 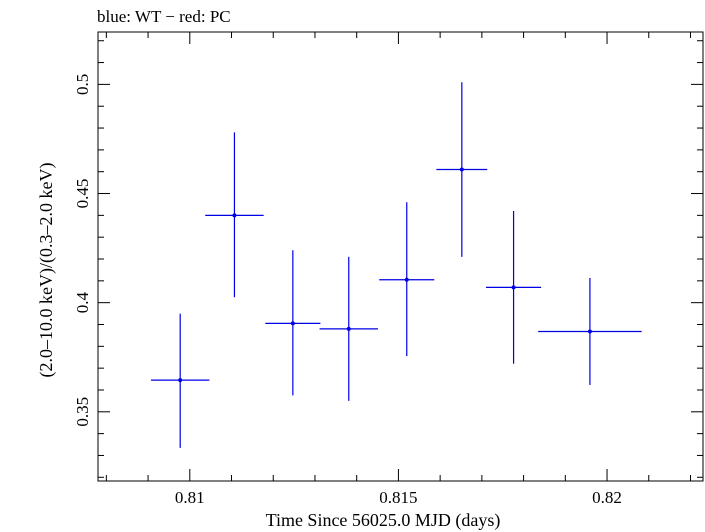 What do you see at coordinates (82, 194) in the screenshot?
I see `y-tick-label: 0.45` at bounding box center [82, 194].